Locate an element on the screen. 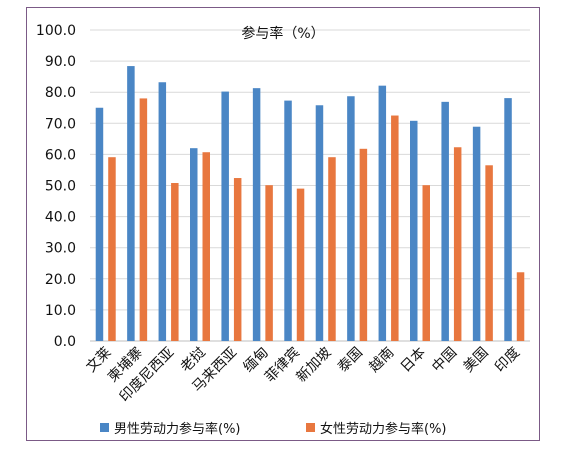  y-tick-label: 10.0 is located at coordinates (60, 311).